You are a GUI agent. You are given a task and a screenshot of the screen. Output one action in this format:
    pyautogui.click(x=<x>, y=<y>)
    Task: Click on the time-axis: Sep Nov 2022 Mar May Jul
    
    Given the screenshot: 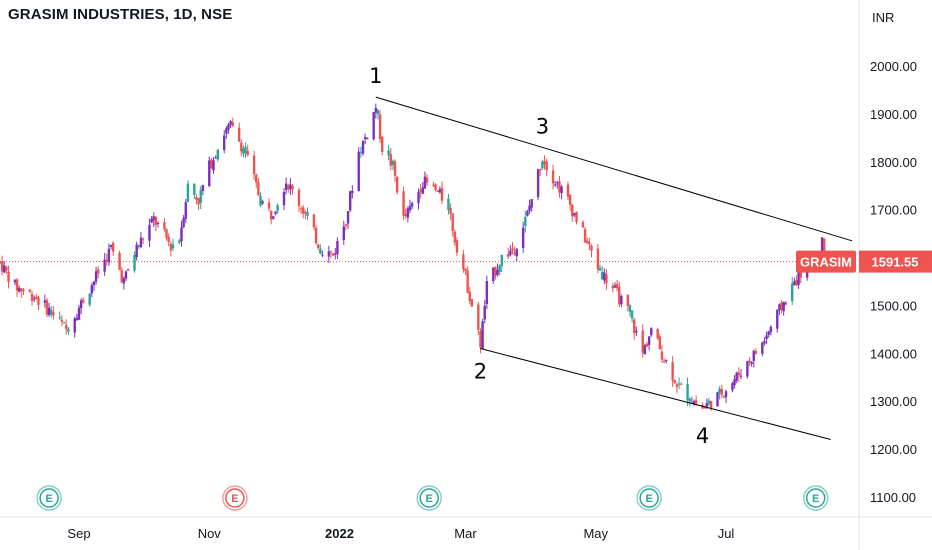 What is the action you would take?
    pyautogui.click(x=466, y=528)
    